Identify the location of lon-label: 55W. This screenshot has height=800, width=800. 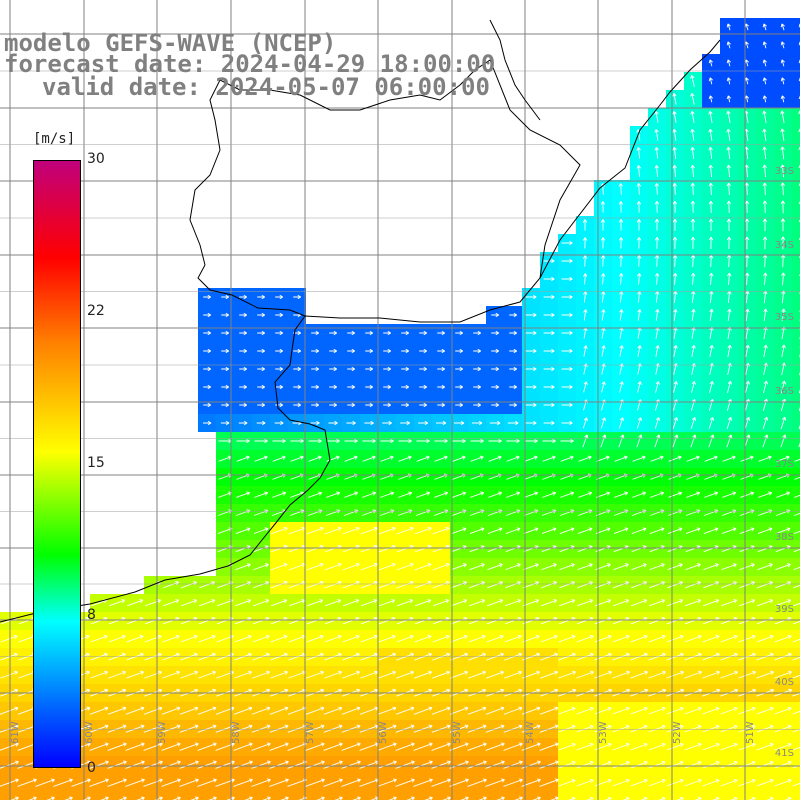
(457, 732).